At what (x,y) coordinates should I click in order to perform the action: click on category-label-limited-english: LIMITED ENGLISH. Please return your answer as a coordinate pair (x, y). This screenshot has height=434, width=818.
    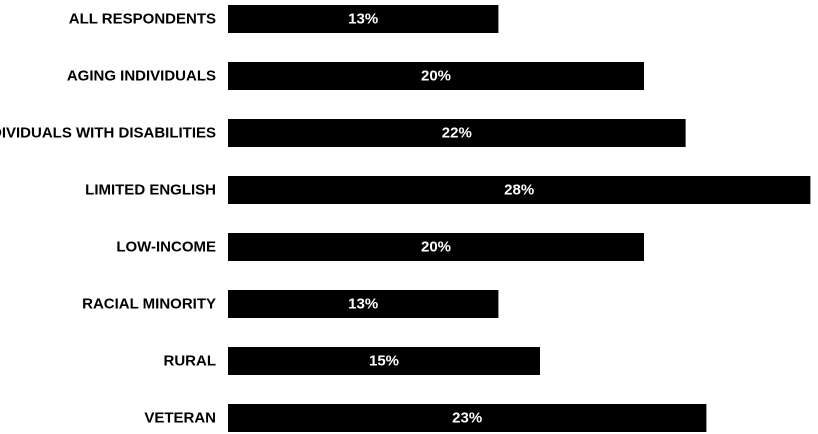
    Looking at the image, I should click on (150, 190).